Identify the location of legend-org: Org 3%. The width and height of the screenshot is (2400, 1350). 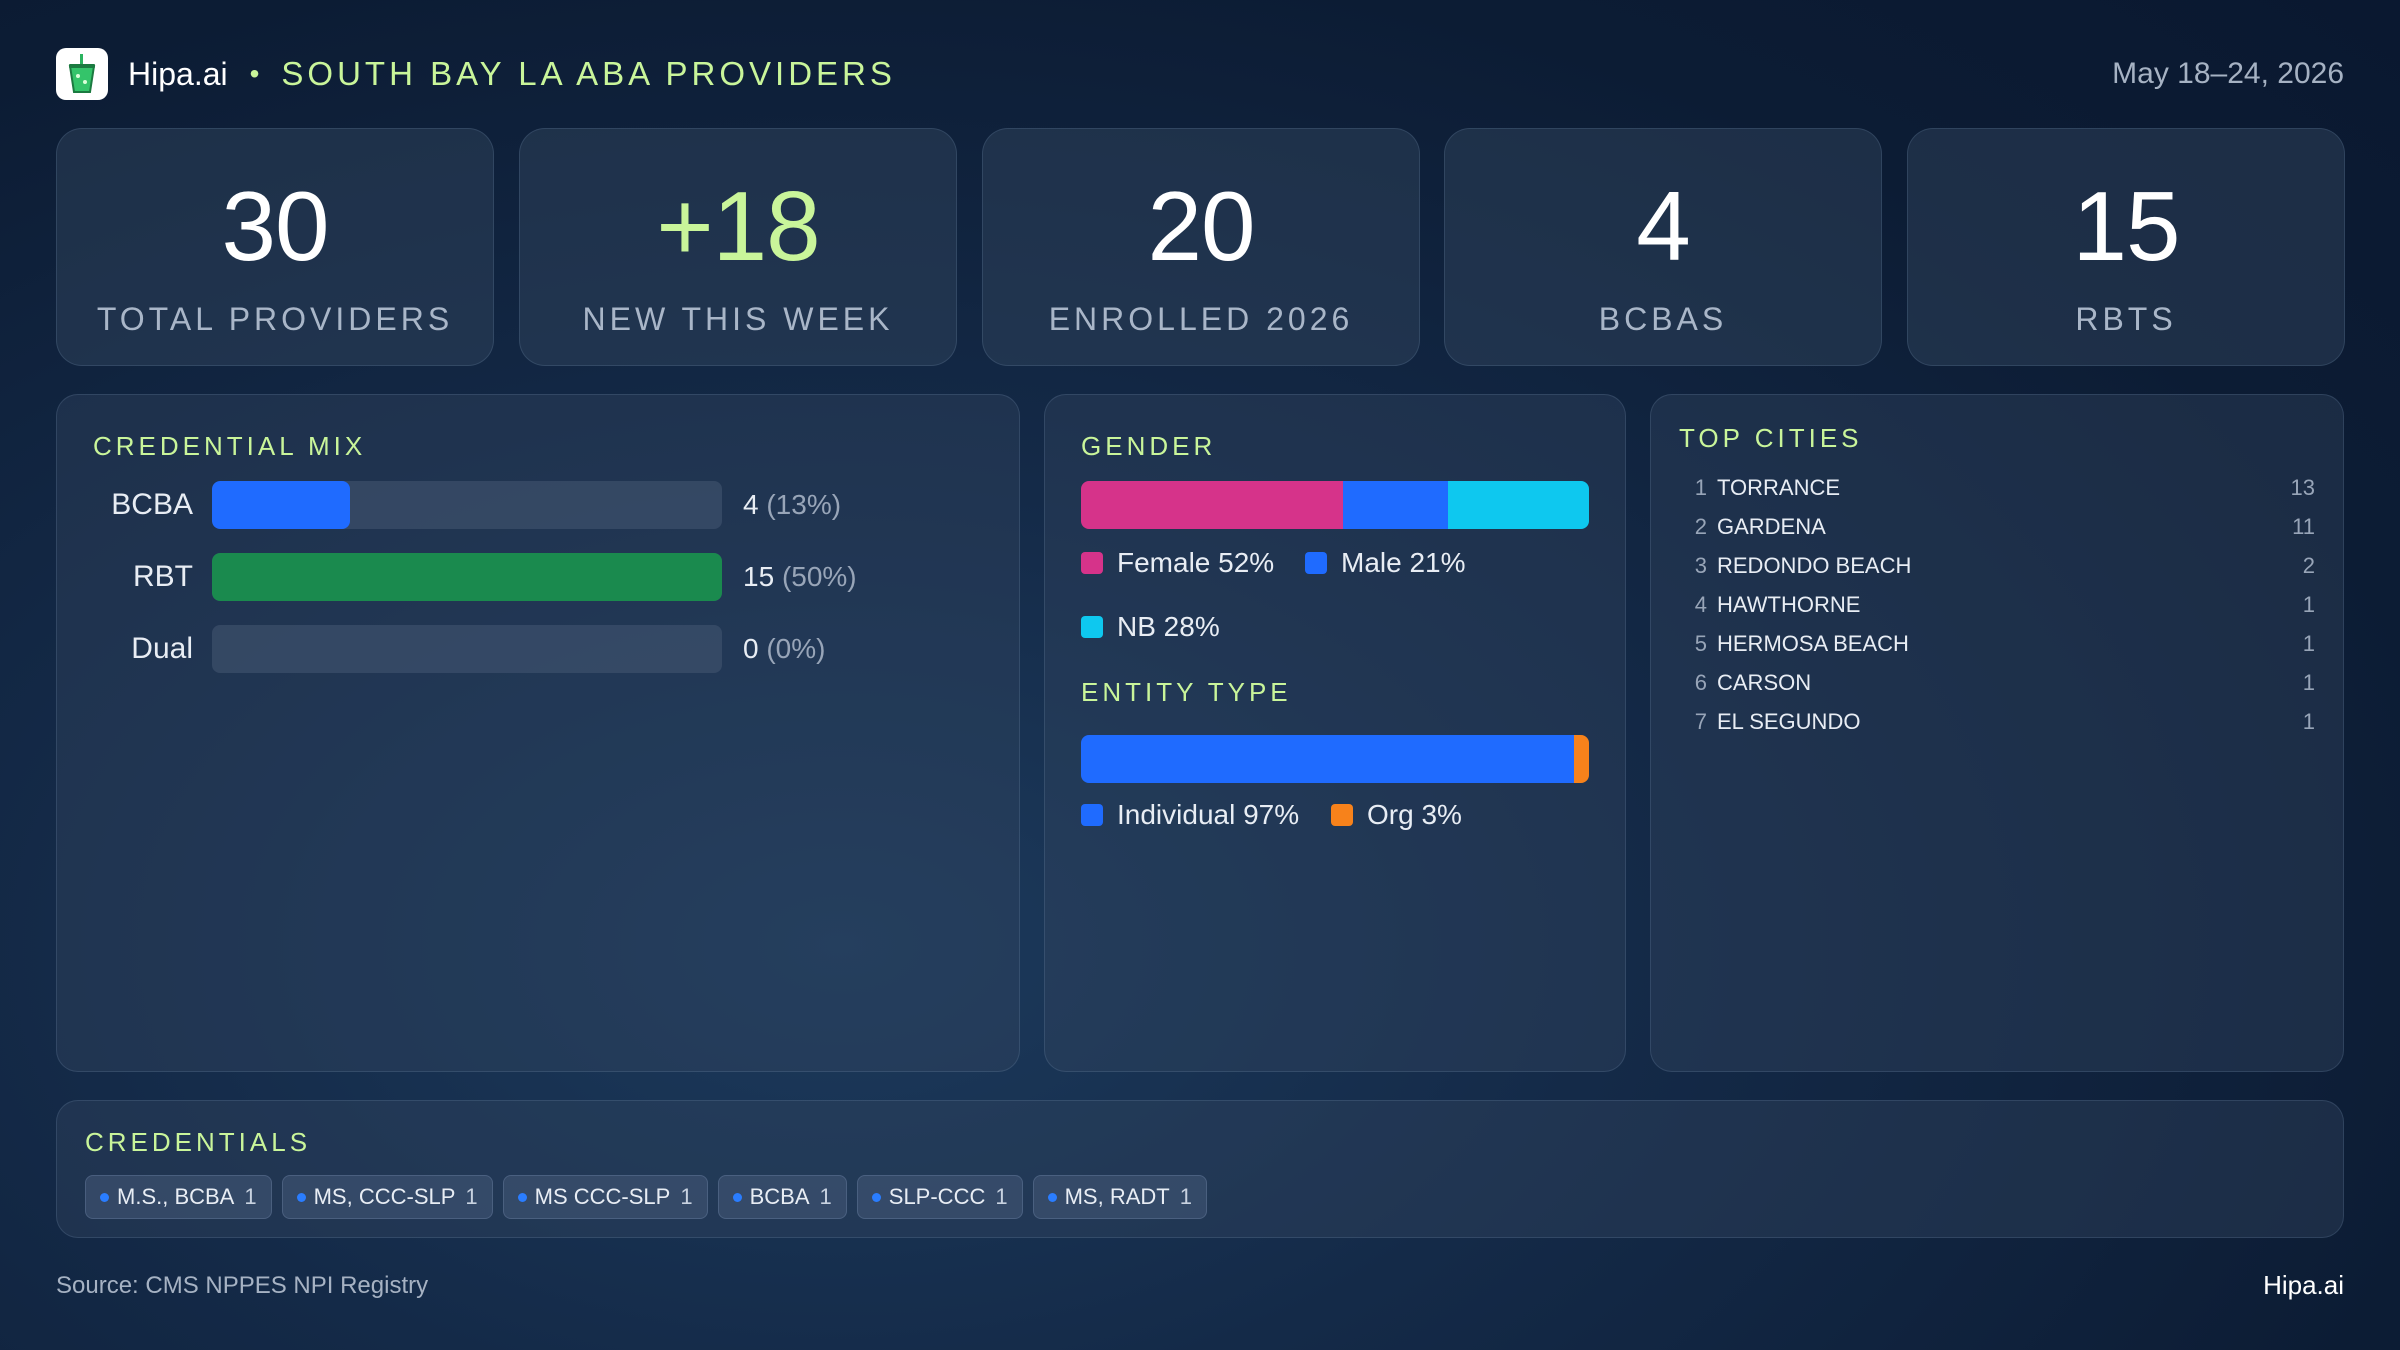
(1396, 815).